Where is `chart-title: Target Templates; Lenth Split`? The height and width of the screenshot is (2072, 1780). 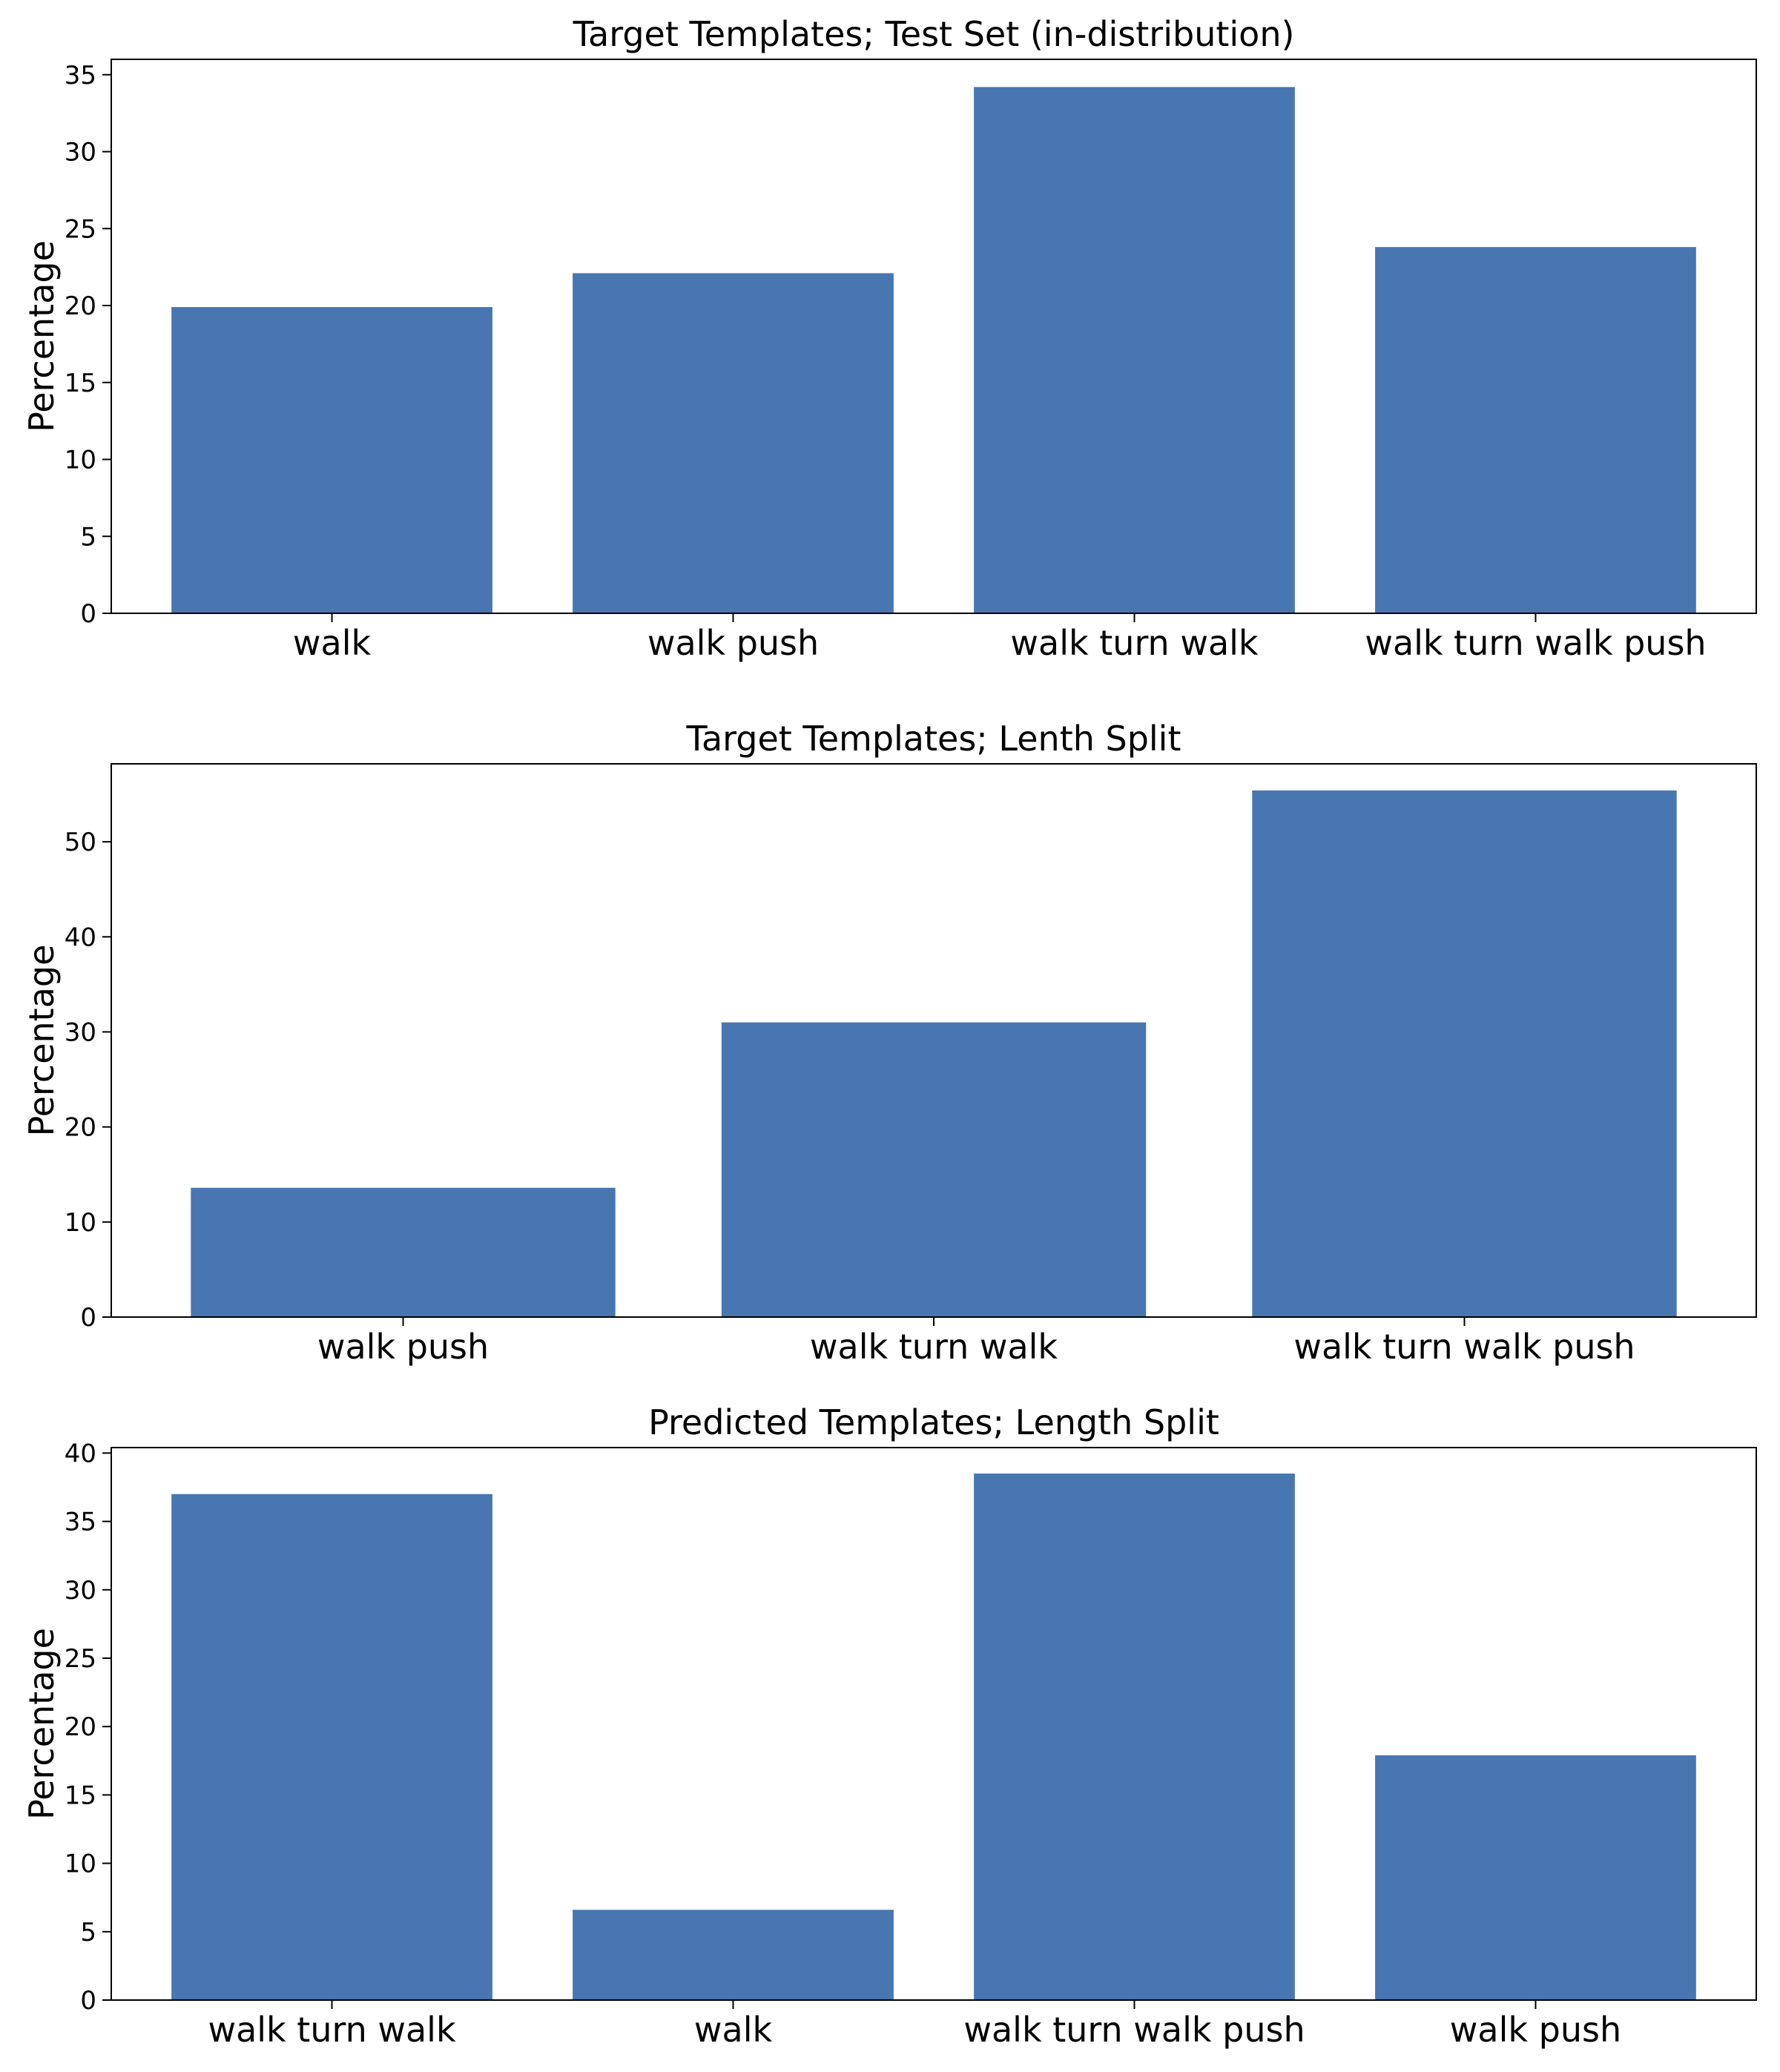 chart-title: Target Templates; Lenth Split is located at coordinates (934, 739).